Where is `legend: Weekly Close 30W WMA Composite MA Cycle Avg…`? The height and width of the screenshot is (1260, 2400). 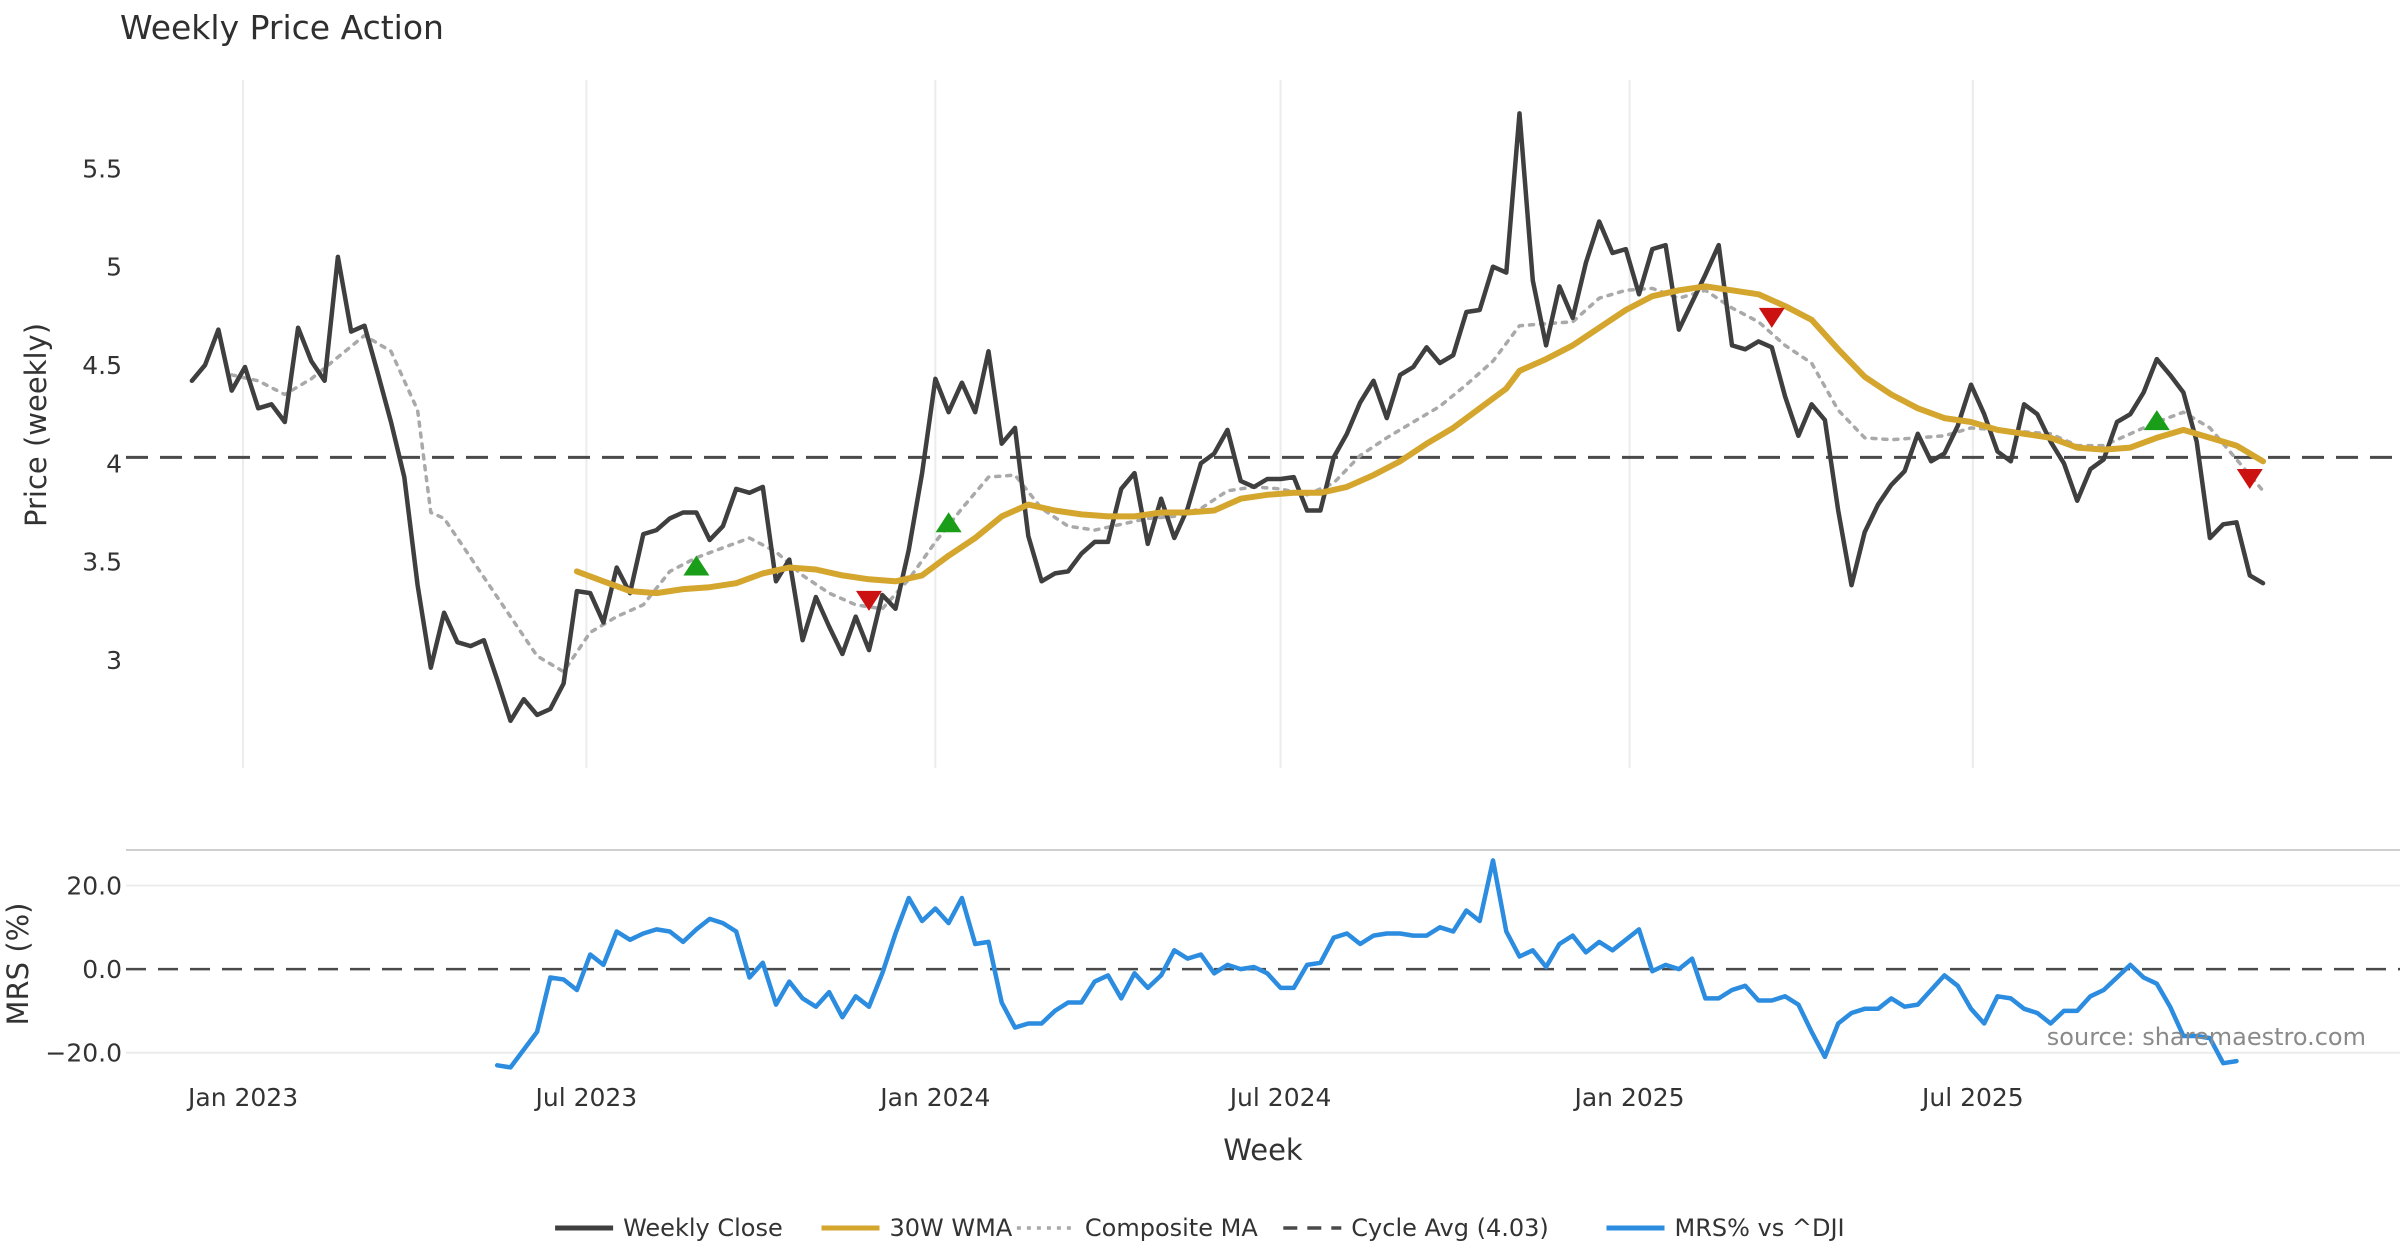
legend: Weekly Close 30W WMA Composite MA Cycle Avg… is located at coordinates (1200, 1228).